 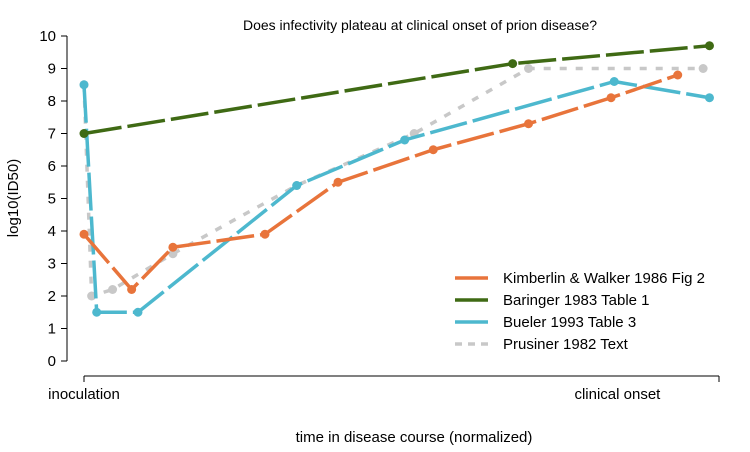 I want to click on y-tick-label: 7, so click(x=52, y=134).